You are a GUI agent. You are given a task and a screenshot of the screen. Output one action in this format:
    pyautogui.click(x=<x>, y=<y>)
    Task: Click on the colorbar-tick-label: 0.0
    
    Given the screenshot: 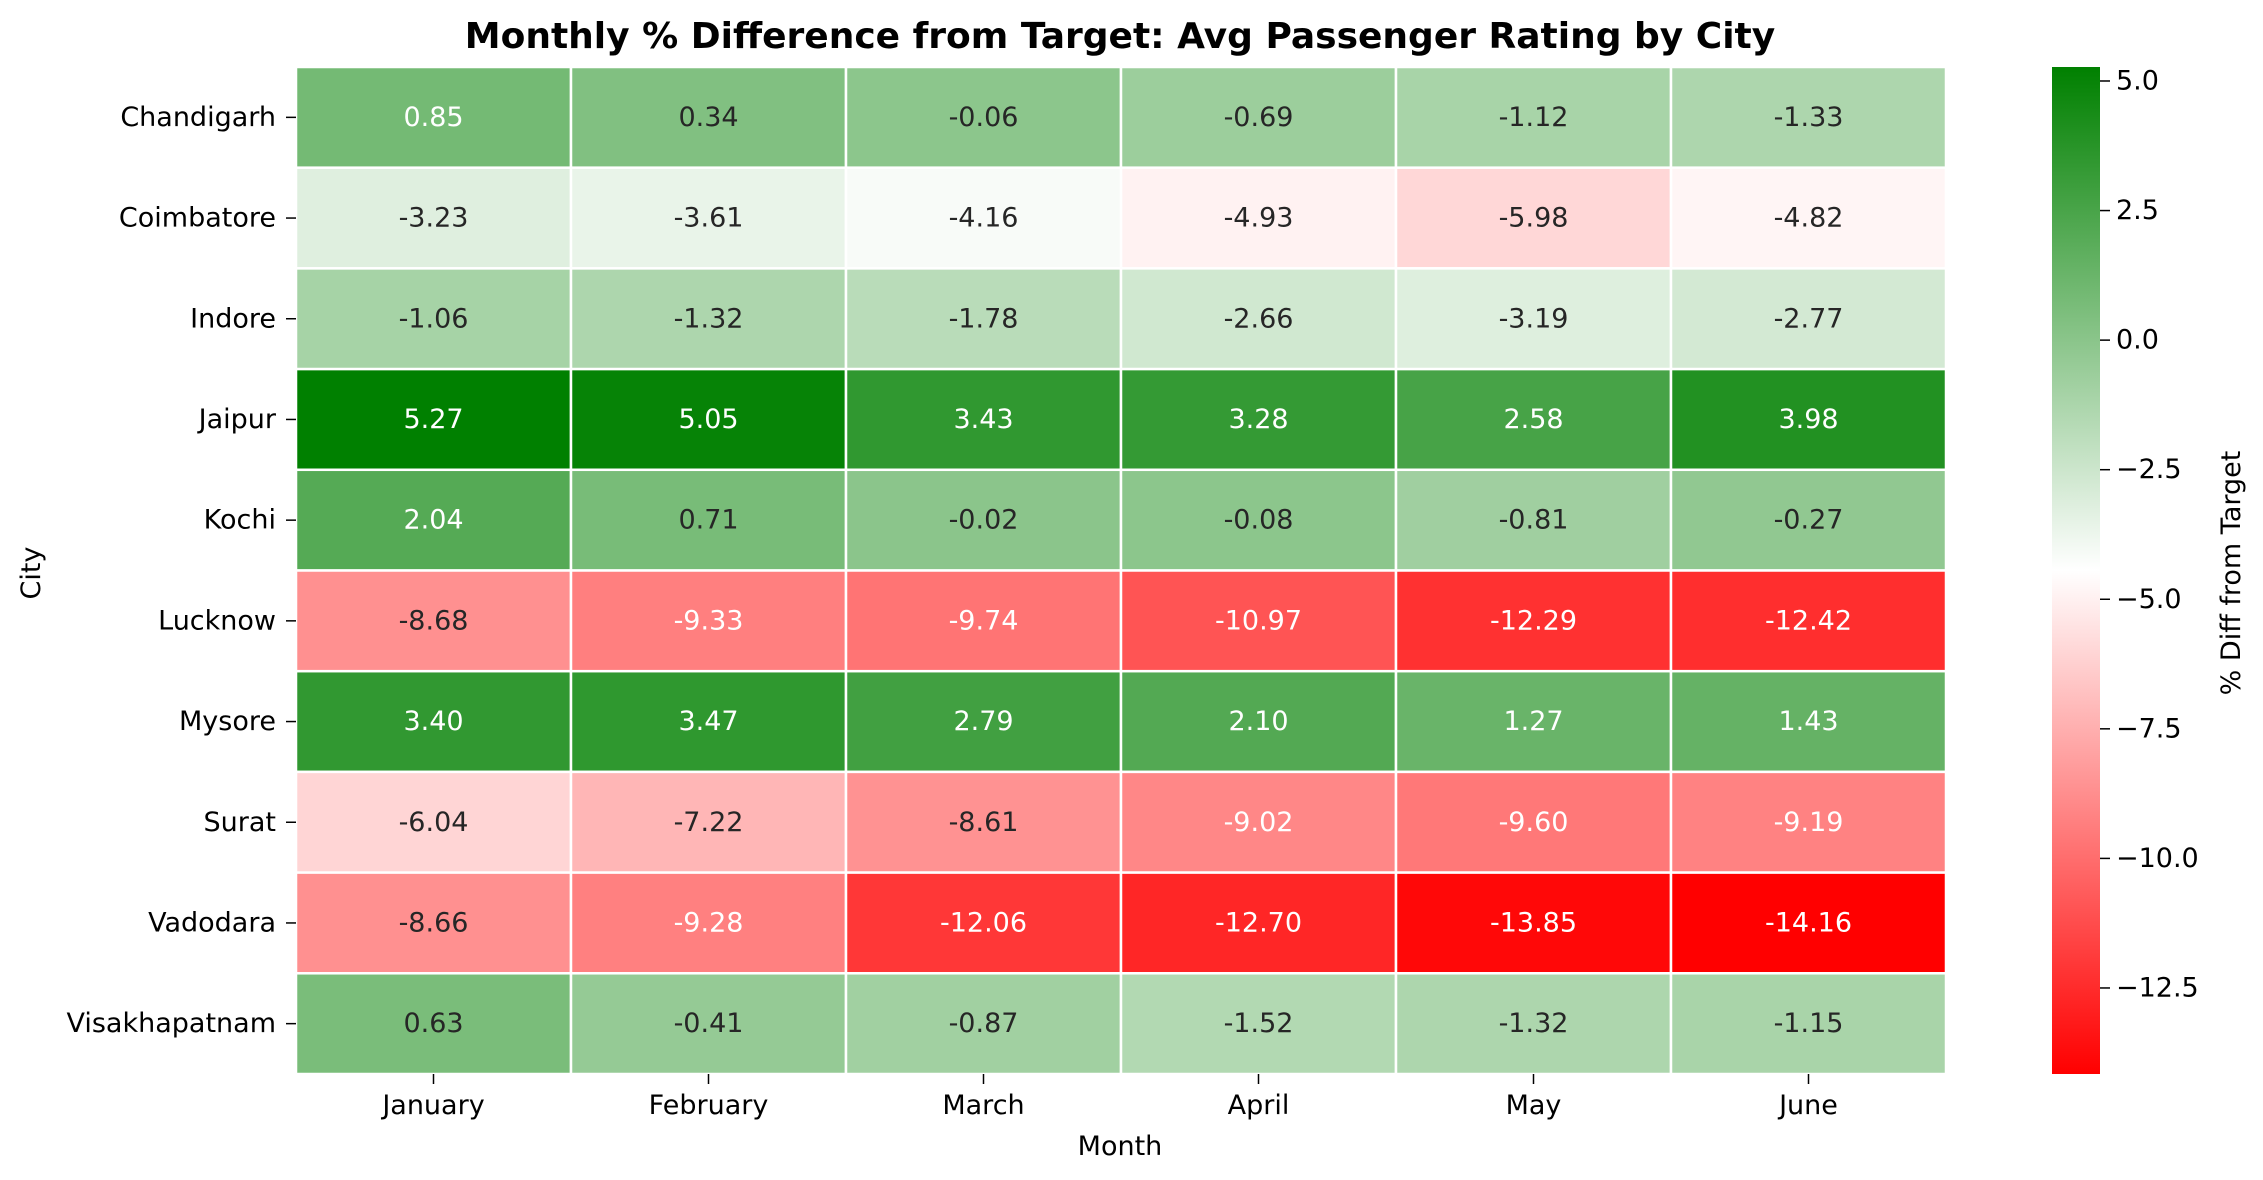 What is the action you would take?
    pyautogui.click(x=2137, y=340)
    